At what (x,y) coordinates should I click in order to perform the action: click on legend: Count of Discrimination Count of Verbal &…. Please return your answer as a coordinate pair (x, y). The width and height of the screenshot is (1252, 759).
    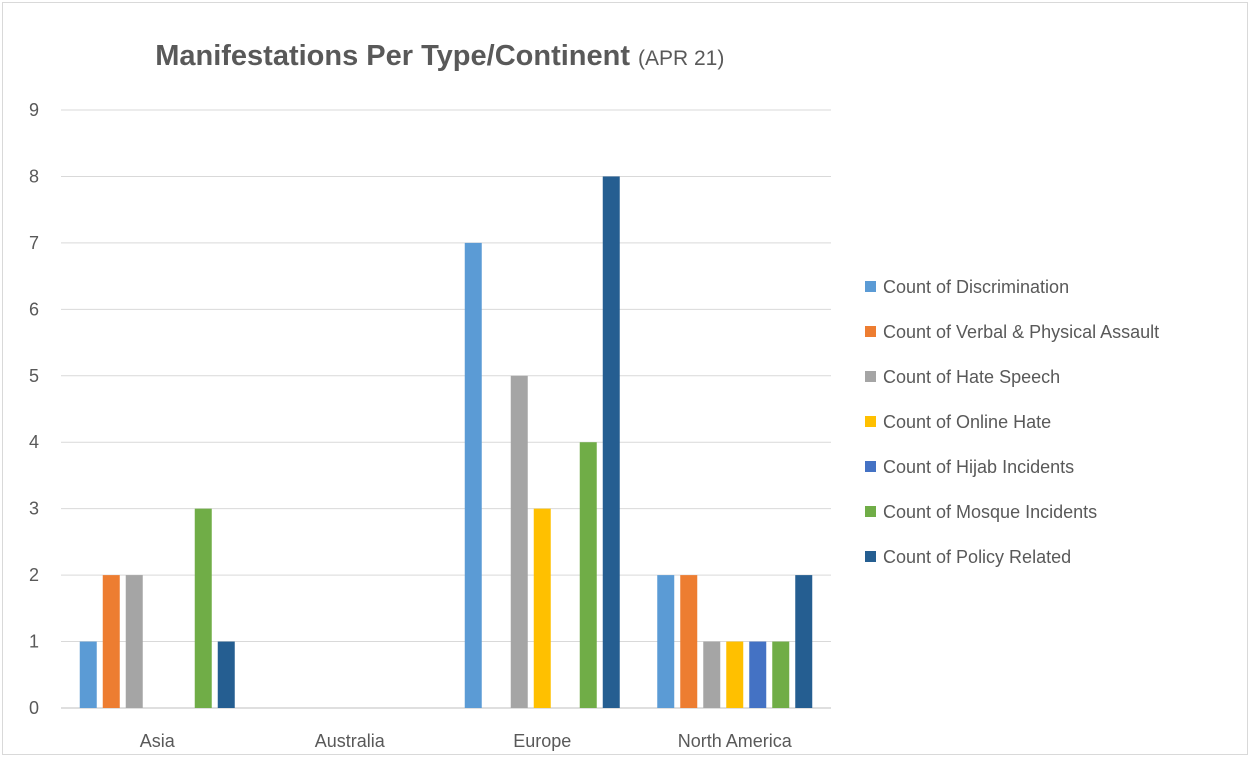
    Looking at the image, I should click on (1012, 422).